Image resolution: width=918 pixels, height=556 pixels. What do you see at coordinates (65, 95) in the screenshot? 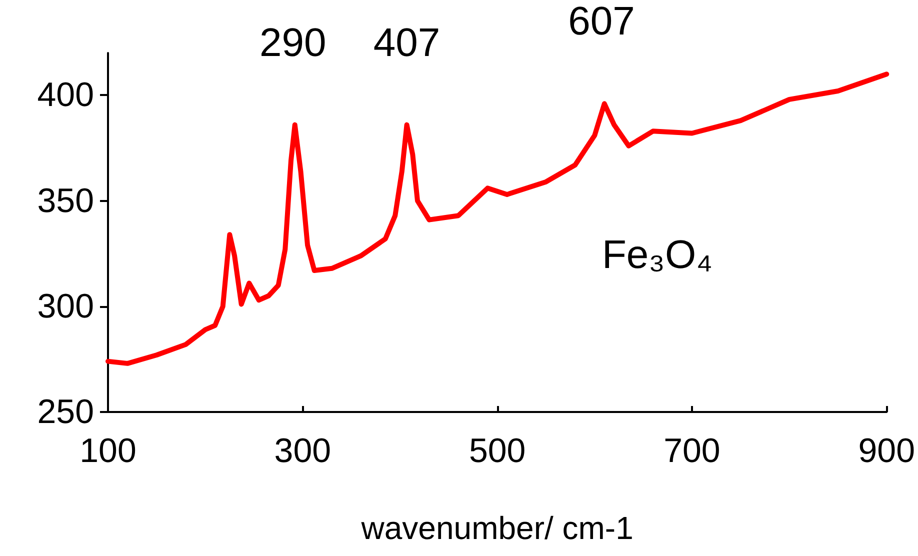
I see `y-tick-label: 400` at bounding box center [65, 95].